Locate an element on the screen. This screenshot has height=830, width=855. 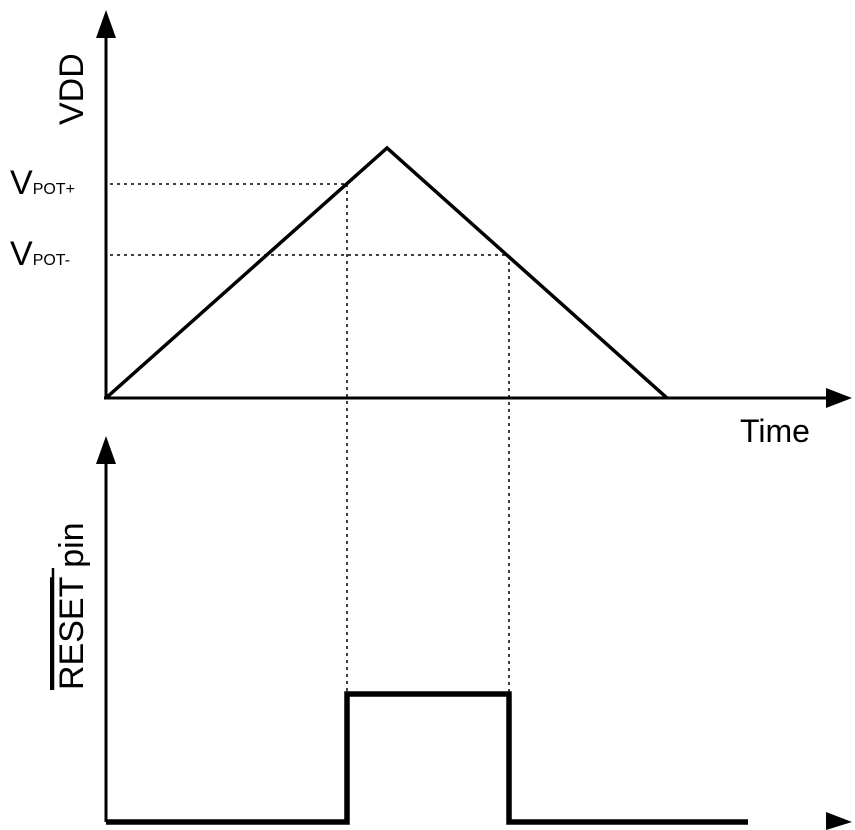
reset-label-suffix: pin is located at coordinates (72, 549).